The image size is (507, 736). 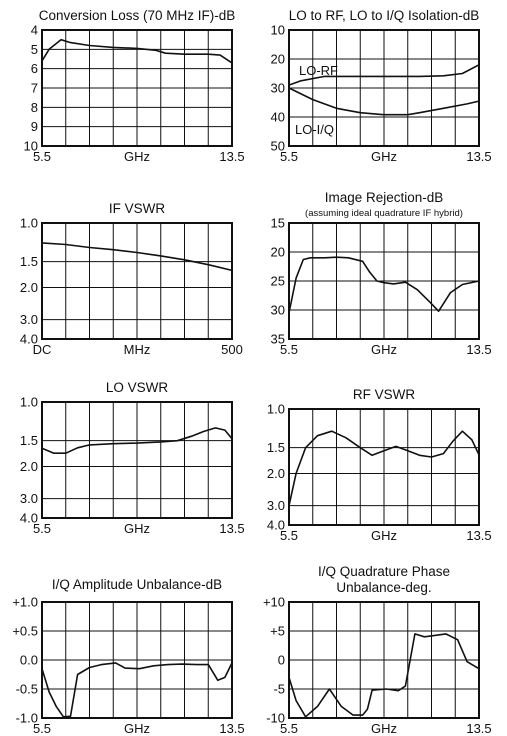 I want to click on rf-vswr-chart: RF VSWR 1.0 1.5 2.0 3.0 4.05.5 13.5 GHz, so click(x=379, y=465).